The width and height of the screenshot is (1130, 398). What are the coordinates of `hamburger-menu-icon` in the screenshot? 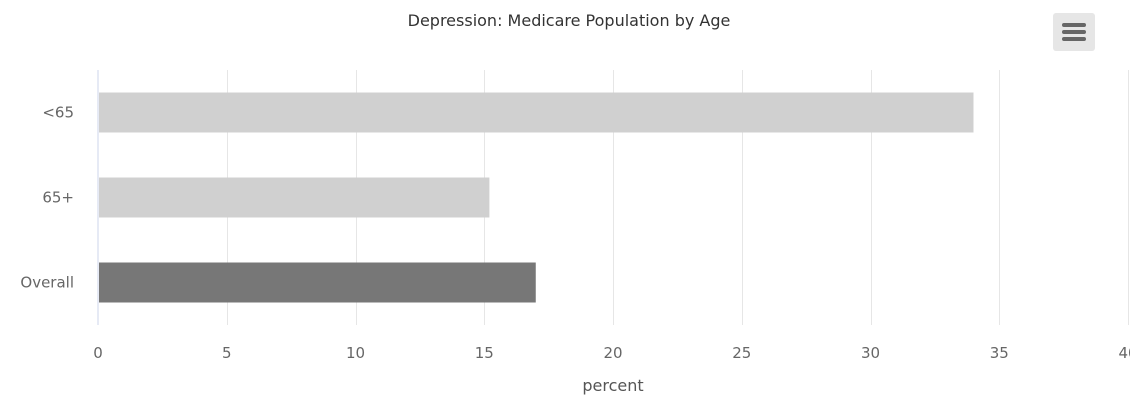 It's located at (1074, 32).